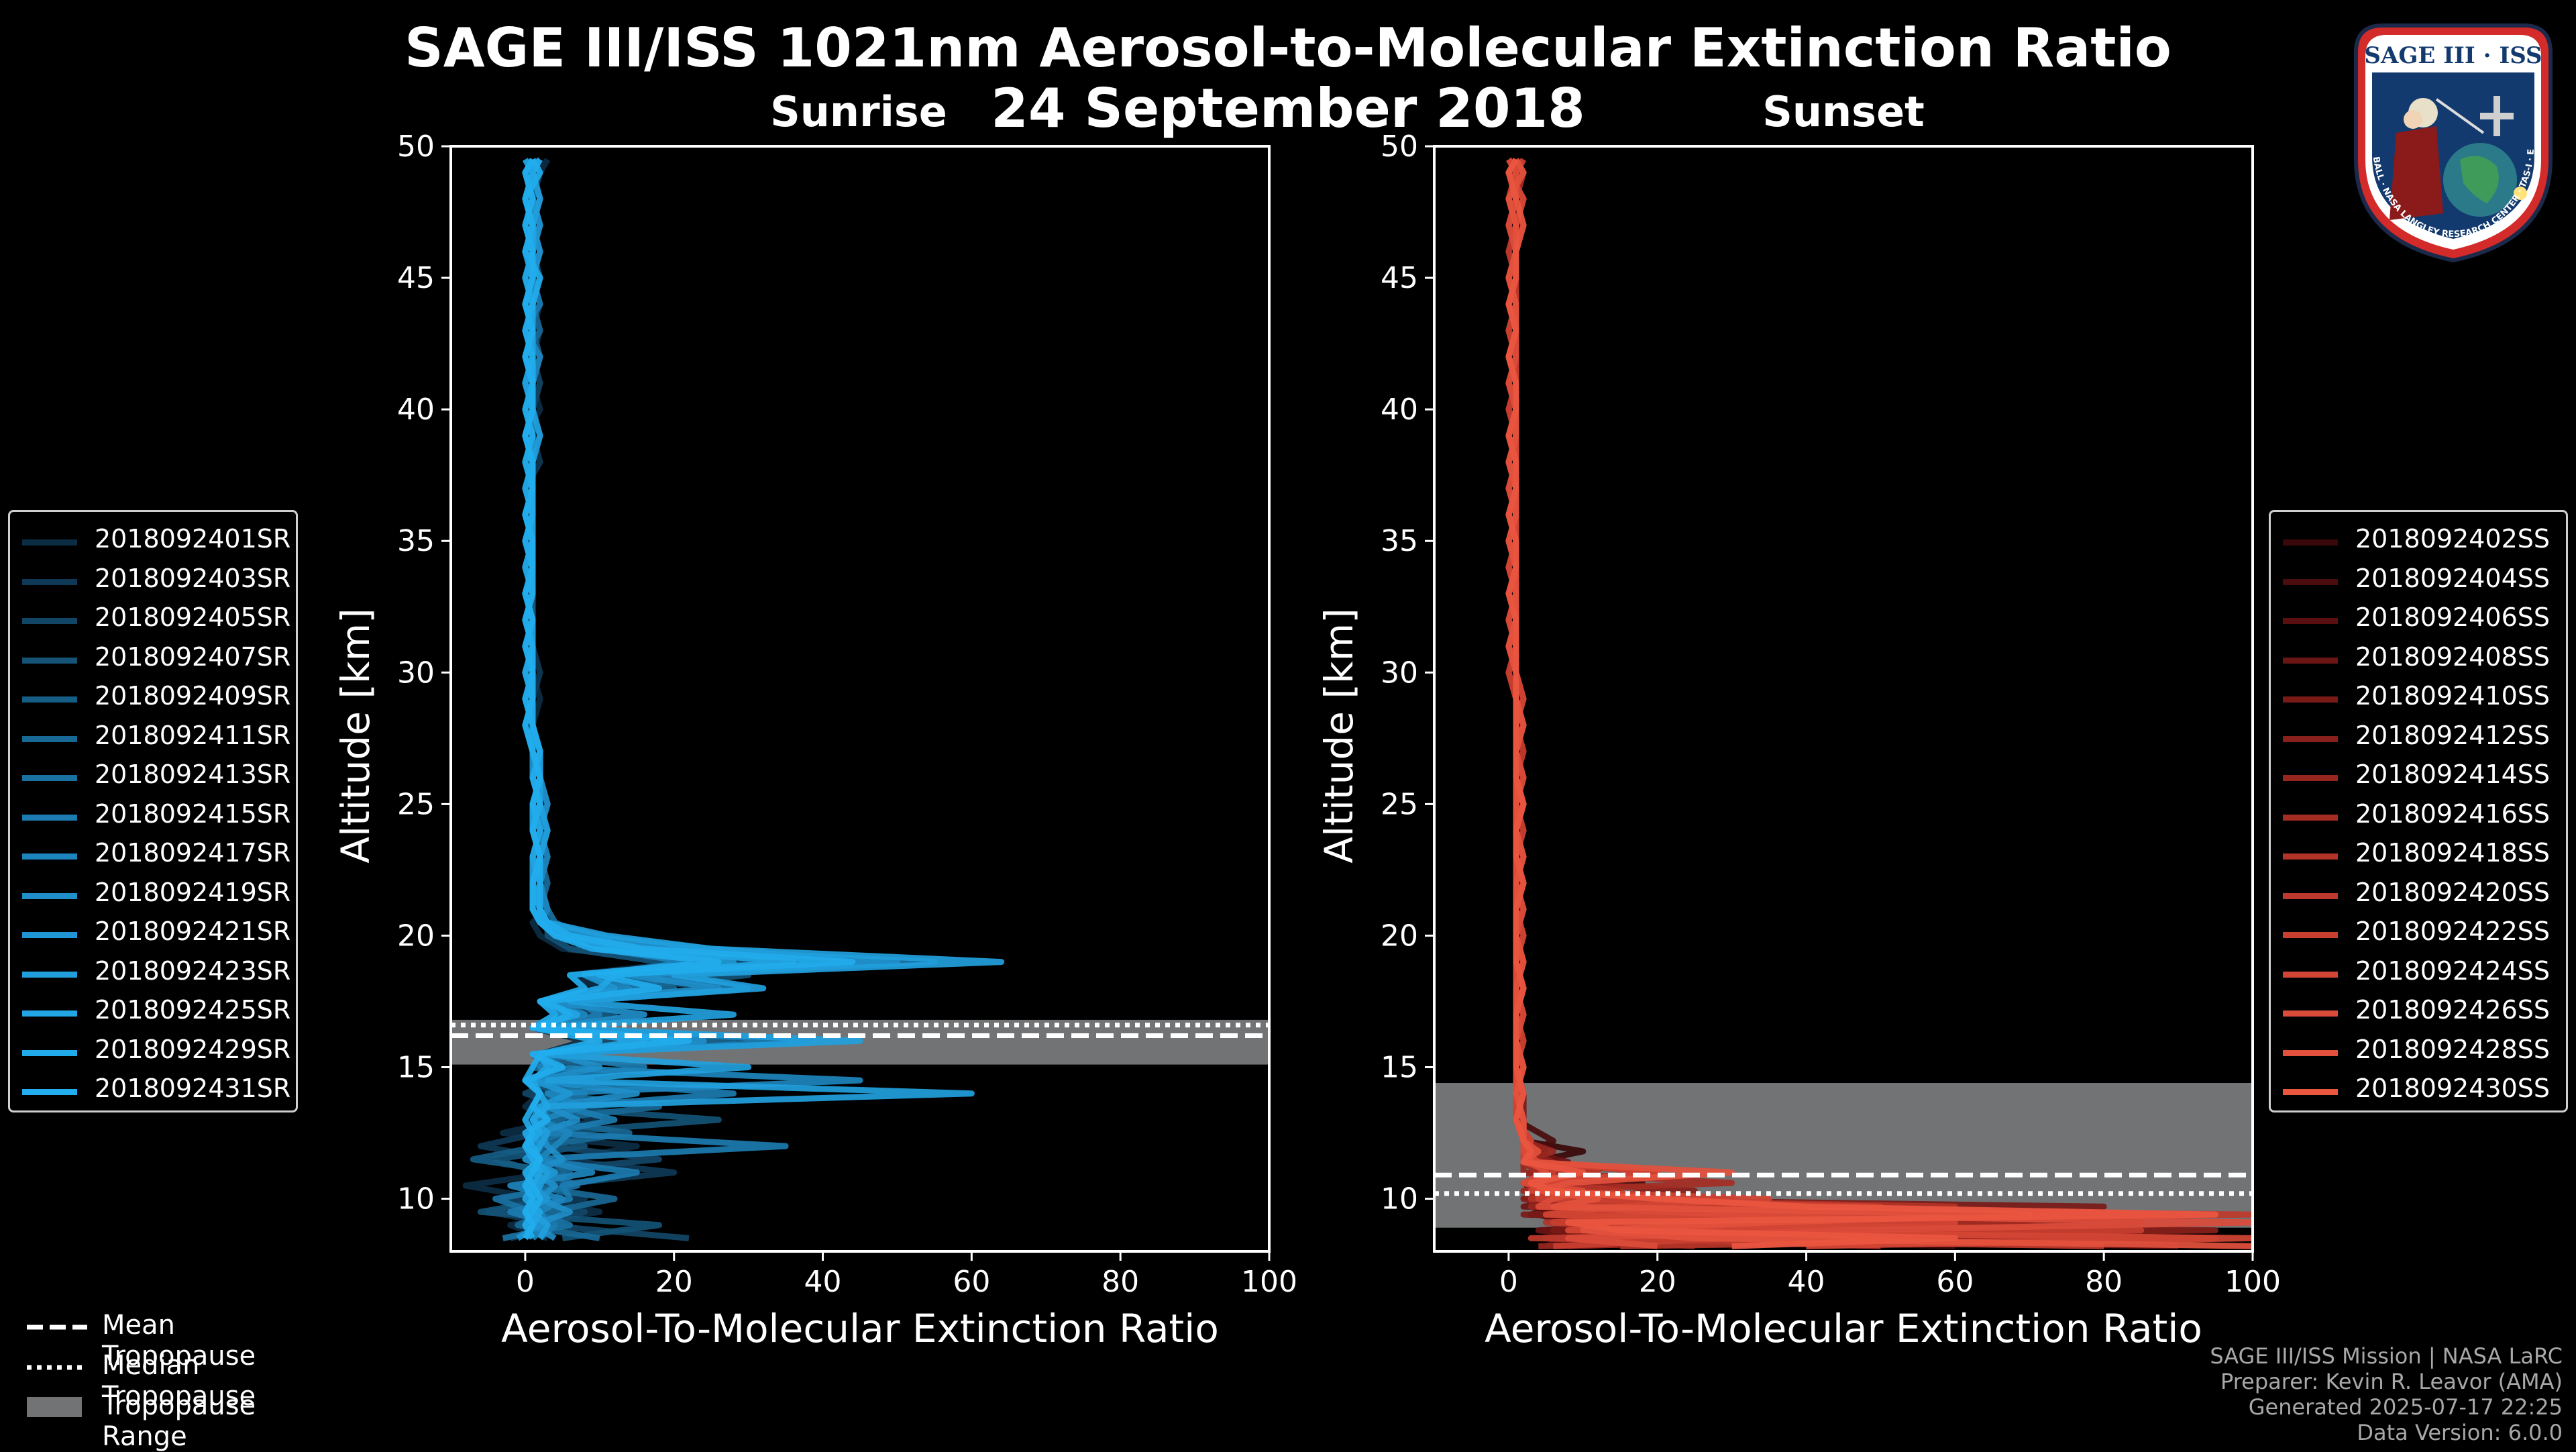  I want to click on logo-text: SAGE III · ISS, so click(2453, 55).